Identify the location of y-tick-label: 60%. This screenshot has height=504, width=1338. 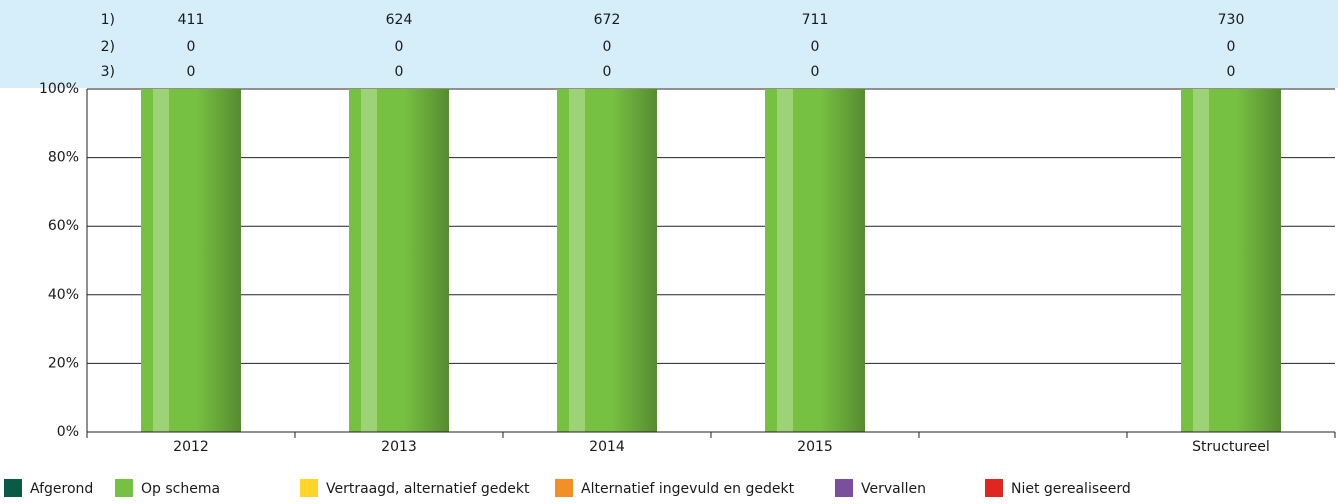
(63, 226).